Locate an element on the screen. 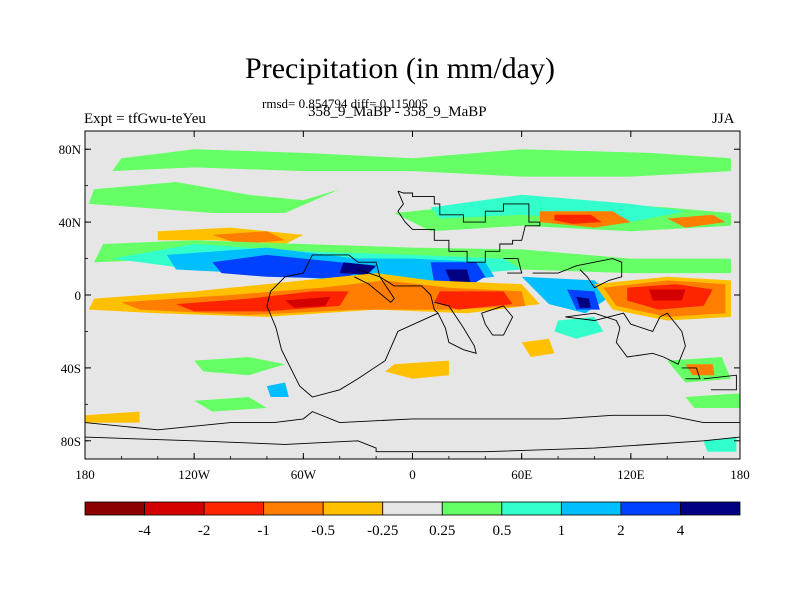 The width and height of the screenshot is (800, 600). x-tick-label: 0 is located at coordinates (412, 474).